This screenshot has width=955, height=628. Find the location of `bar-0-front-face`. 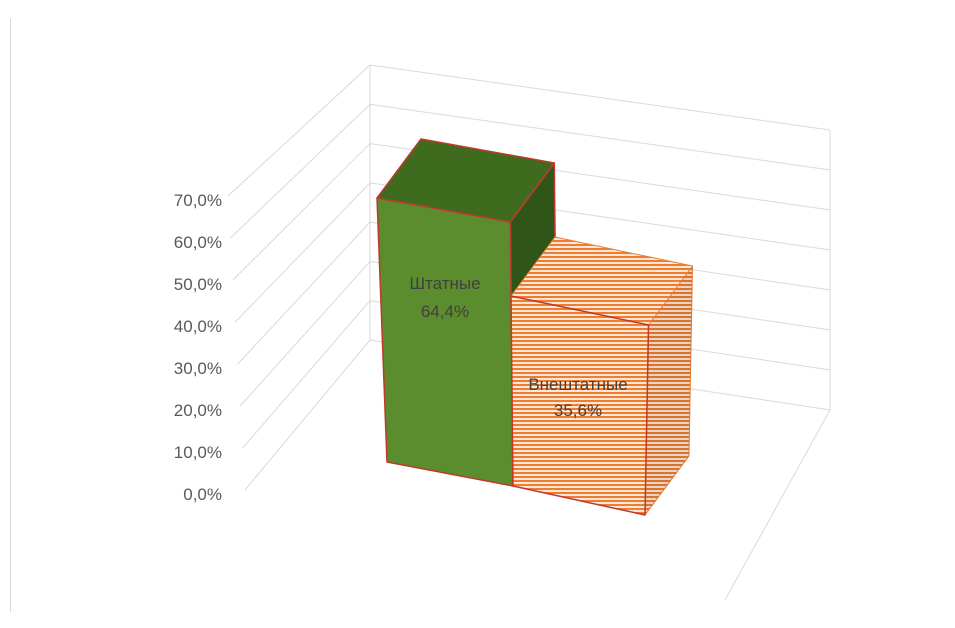

bar-0-front-face is located at coordinates (445, 342).